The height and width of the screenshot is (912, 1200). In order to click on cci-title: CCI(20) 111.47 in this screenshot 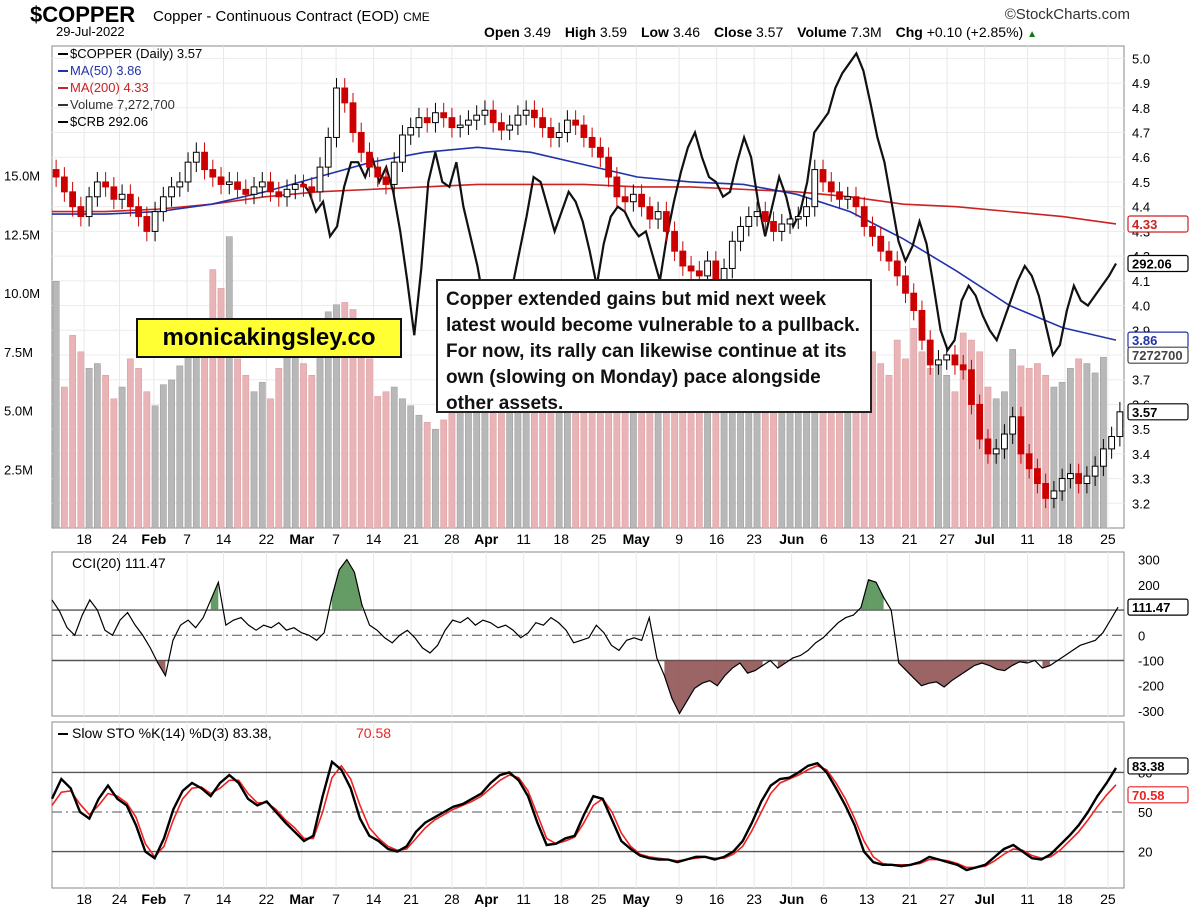, I will do `click(119, 563)`.